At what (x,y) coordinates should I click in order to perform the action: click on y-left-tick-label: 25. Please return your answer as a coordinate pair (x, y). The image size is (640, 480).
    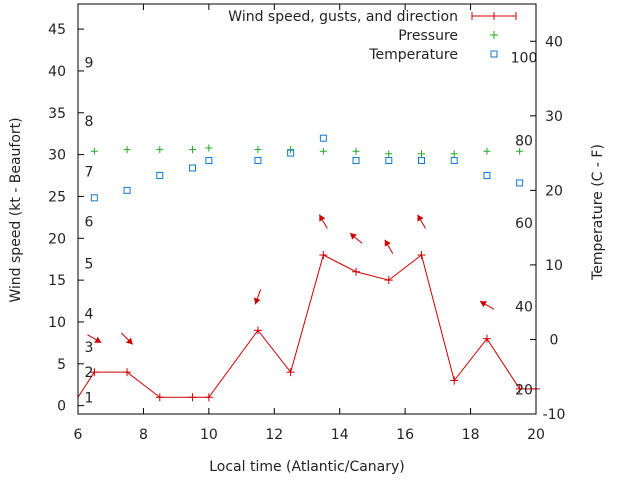
    Looking at the image, I should click on (57, 197).